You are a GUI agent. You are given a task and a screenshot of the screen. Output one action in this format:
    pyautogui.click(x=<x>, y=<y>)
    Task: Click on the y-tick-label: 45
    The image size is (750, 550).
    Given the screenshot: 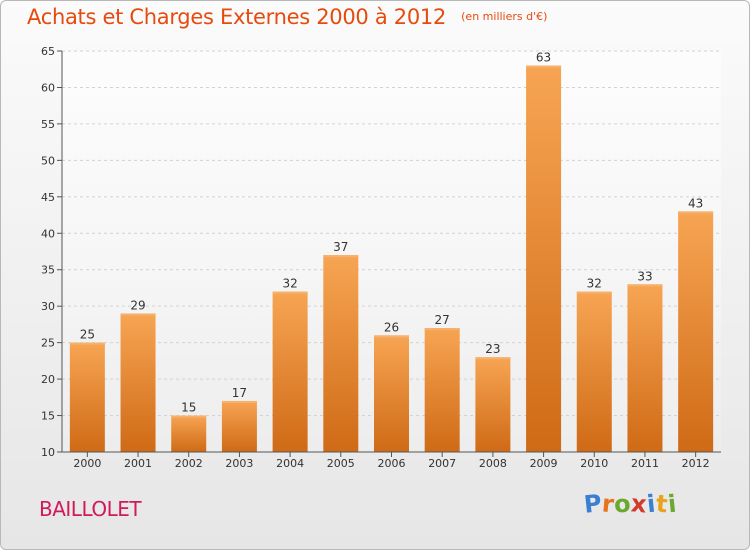 What is the action you would take?
    pyautogui.click(x=48, y=197)
    